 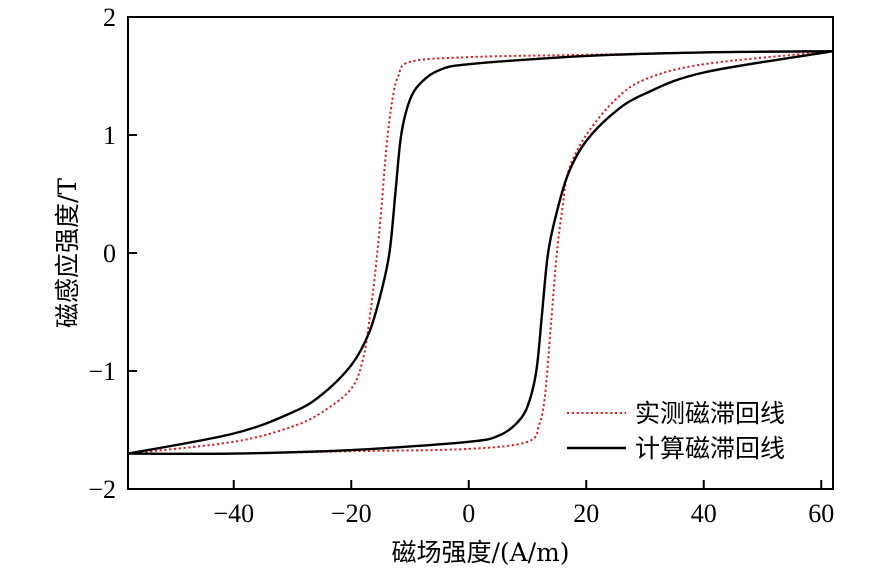 I want to click on y-tick-label: 0, so click(x=109, y=253).